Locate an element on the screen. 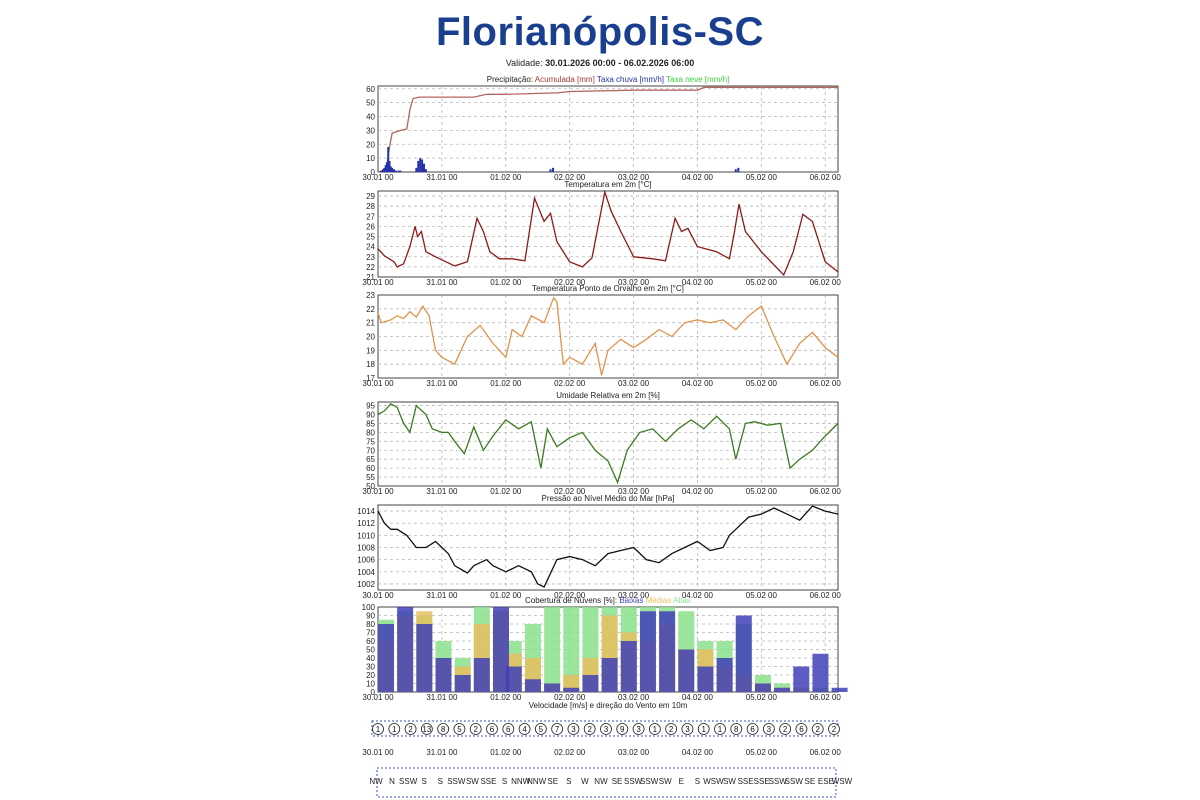  y-tick-label: 19 is located at coordinates (370, 350).